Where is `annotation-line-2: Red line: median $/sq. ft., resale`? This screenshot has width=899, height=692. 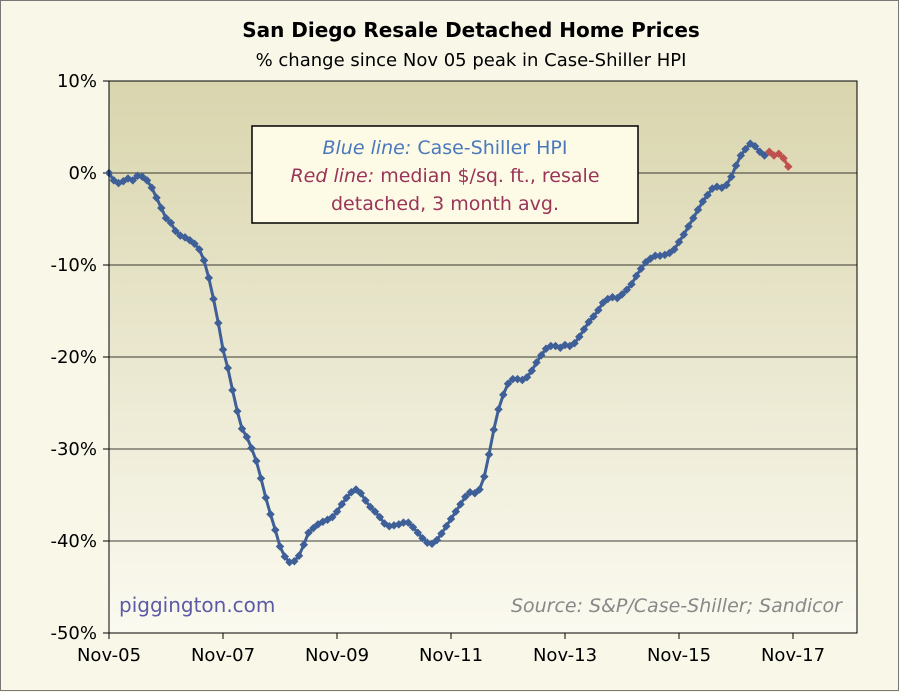 annotation-line-2: Red line: median $/sq. ft., resale is located at coordinates (444, 176).